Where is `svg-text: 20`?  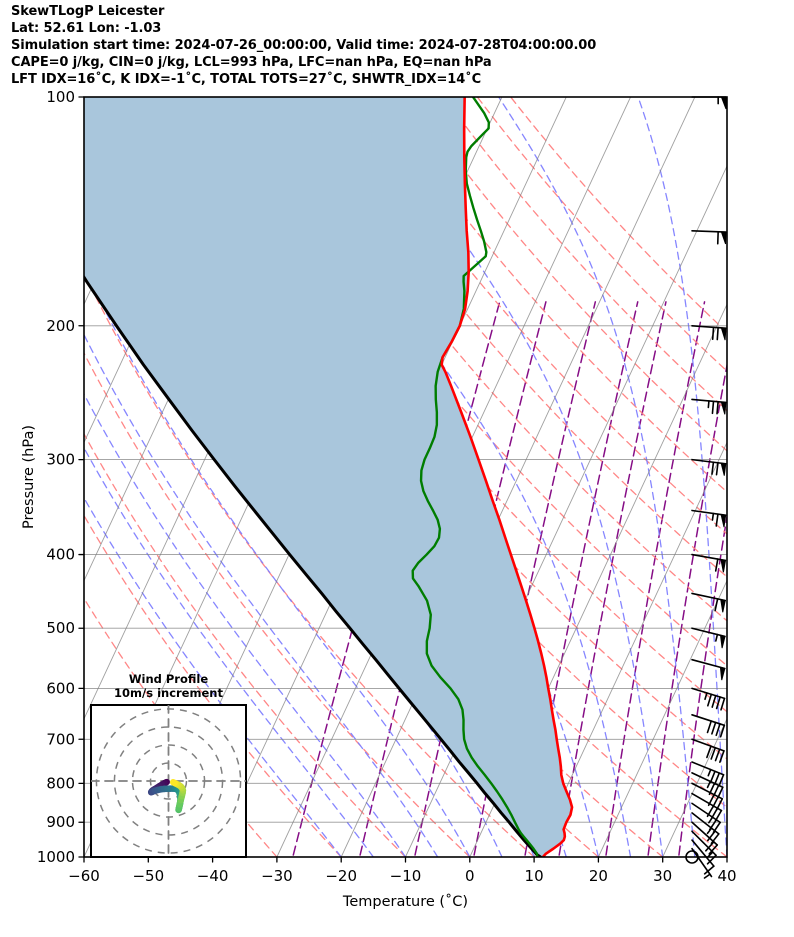 svg-text: 20 is located at coordinates (598, 876).